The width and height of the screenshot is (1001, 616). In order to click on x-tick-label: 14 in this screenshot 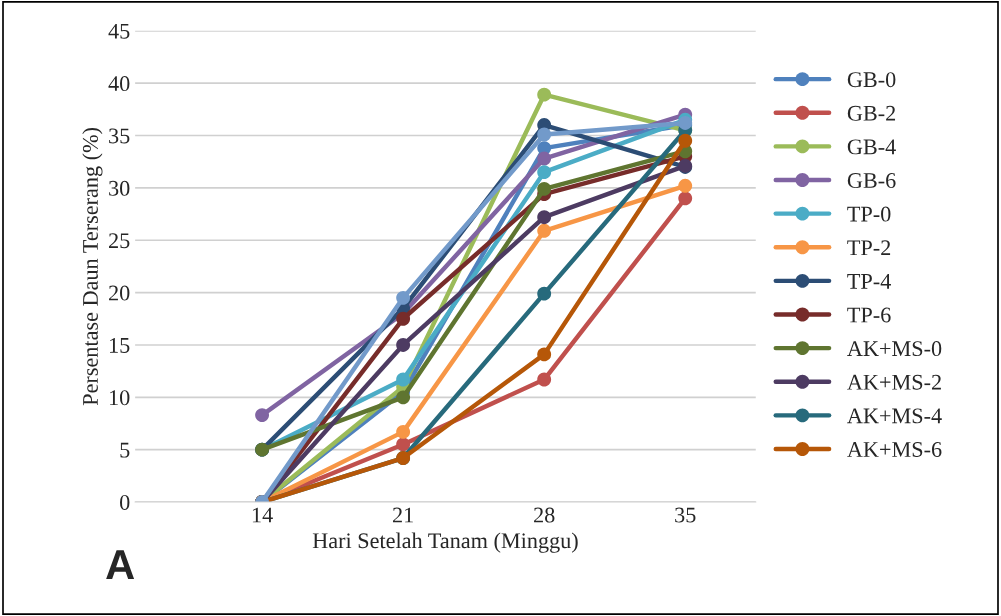, I will do `click(262, 515)`.